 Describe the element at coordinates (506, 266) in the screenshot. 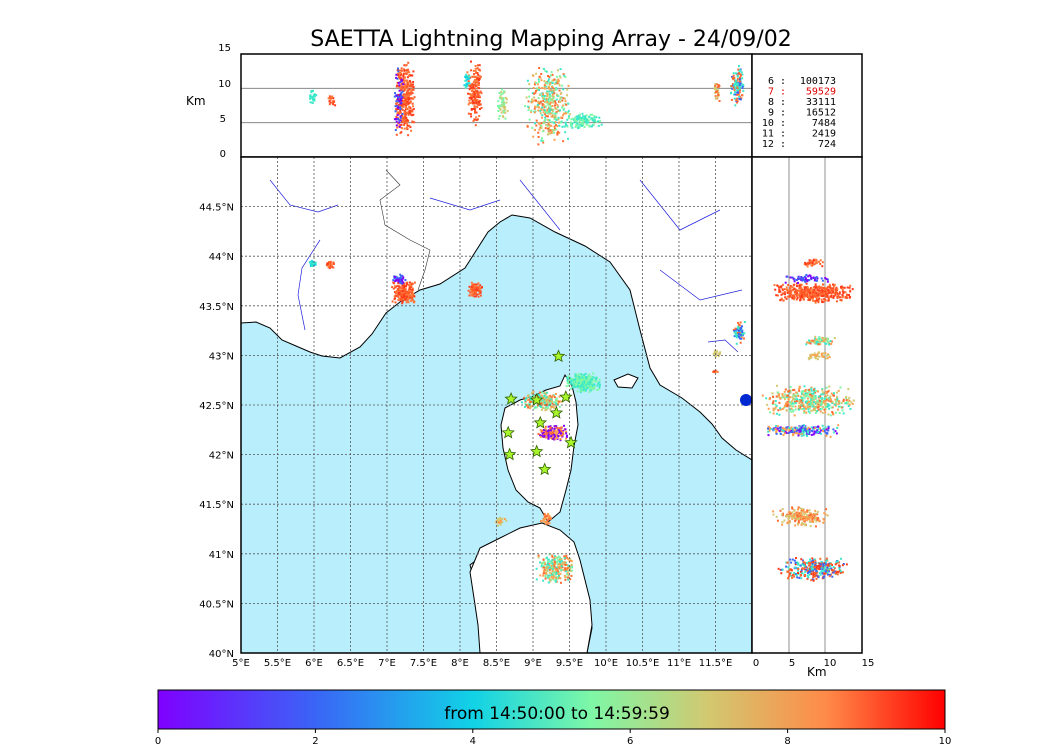

I see `rivers` at that location.